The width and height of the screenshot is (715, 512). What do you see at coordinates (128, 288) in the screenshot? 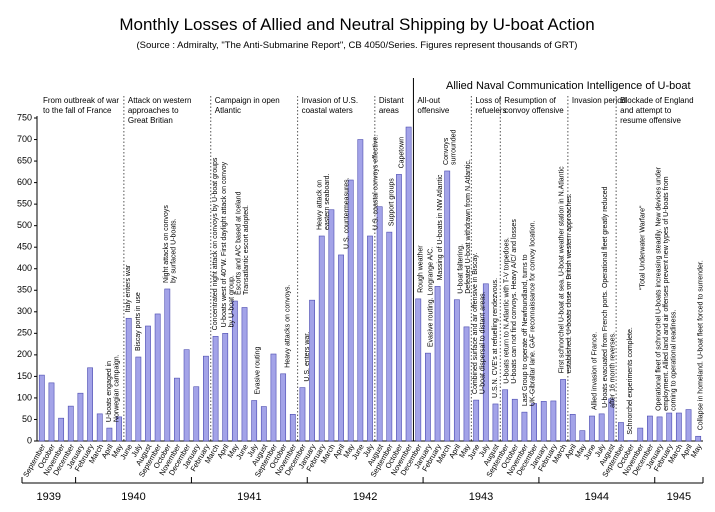
I see `annotation: Italy enters war` at bounding box center [128, 288].